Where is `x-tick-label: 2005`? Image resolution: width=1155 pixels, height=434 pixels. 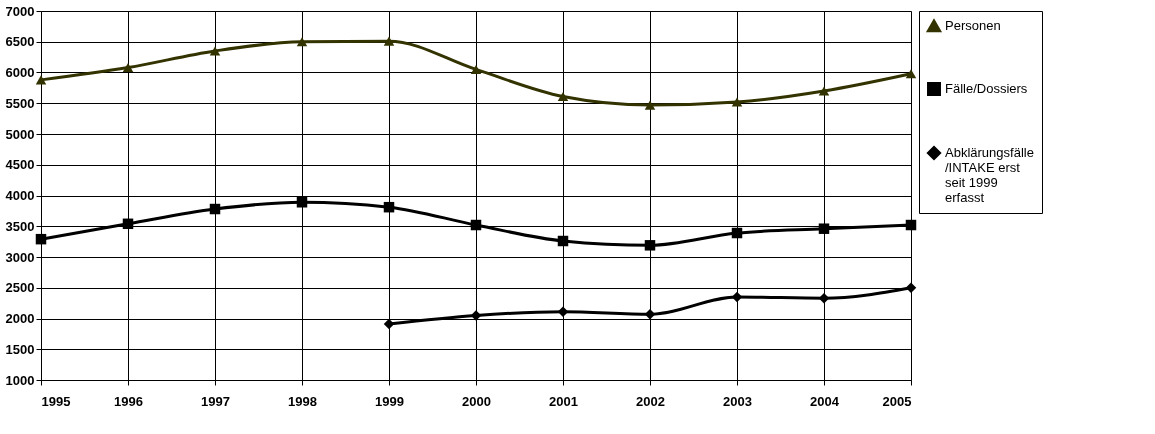 x-tick-label: 2005 is located at coordinates (897, 401).